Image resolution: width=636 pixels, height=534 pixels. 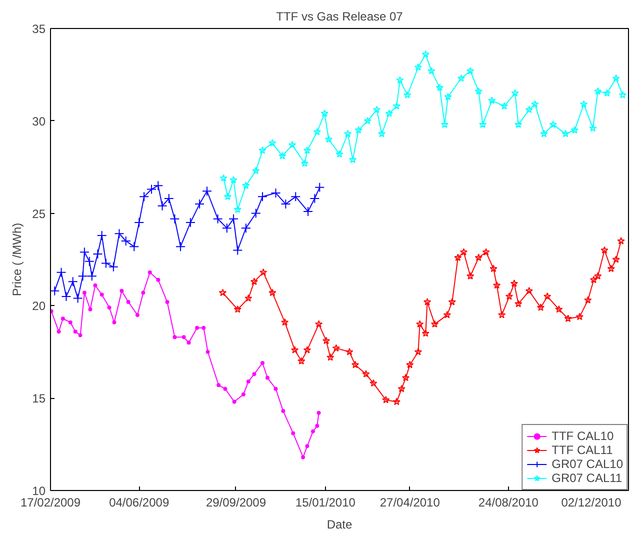 I want to click on y-tick-label: 20, so click(x=39, y=306).